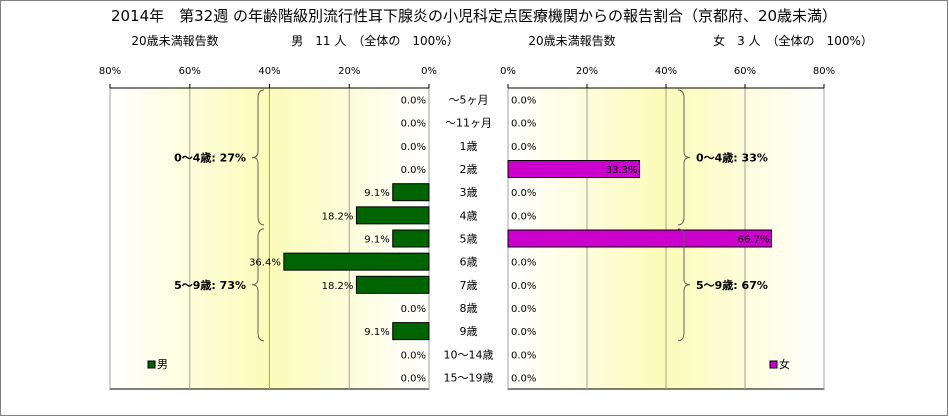 Image resolution: width=949 pixels, height=417 pixels. I want to click on female-header-total: 女 3 人 （全体の 100%）, so click(793, 40).